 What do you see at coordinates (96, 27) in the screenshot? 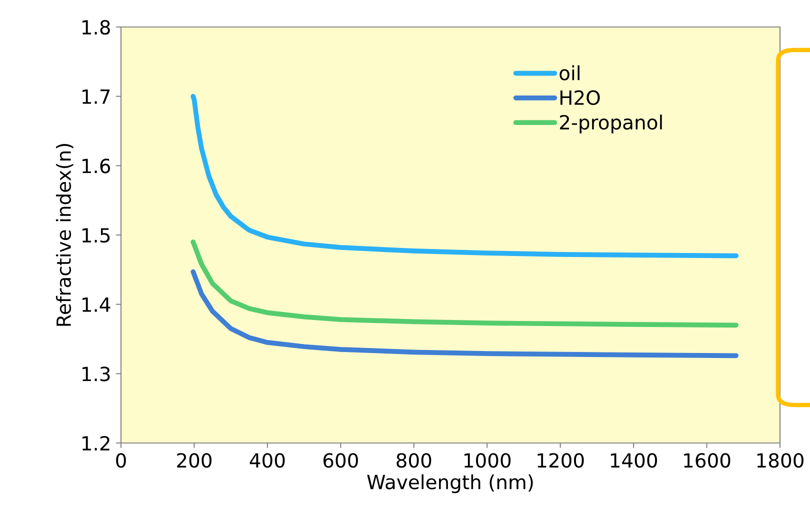
I see `y-tick-label: 1.8` at bounding box center [96, 27].